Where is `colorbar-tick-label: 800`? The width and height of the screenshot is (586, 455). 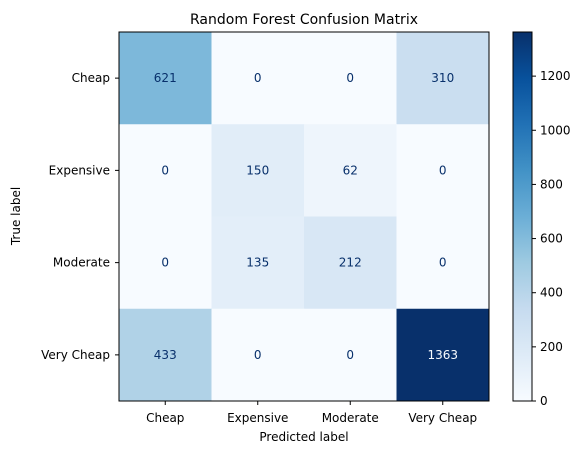
colorbar-tick-label: 800 is located at coordinates (551, 184).